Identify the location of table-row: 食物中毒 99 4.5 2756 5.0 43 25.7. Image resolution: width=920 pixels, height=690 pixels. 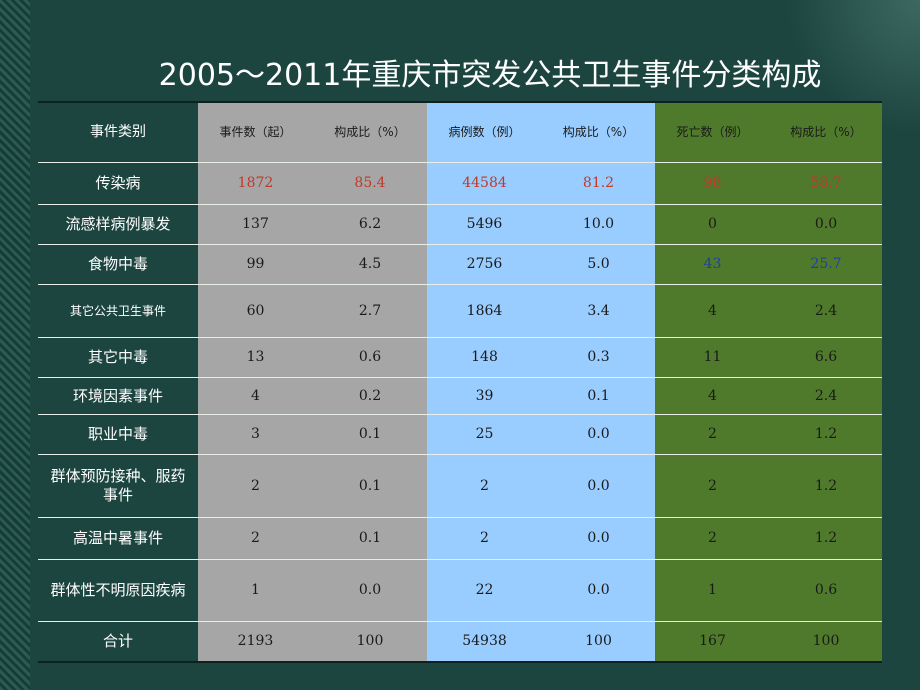
(460, 265).